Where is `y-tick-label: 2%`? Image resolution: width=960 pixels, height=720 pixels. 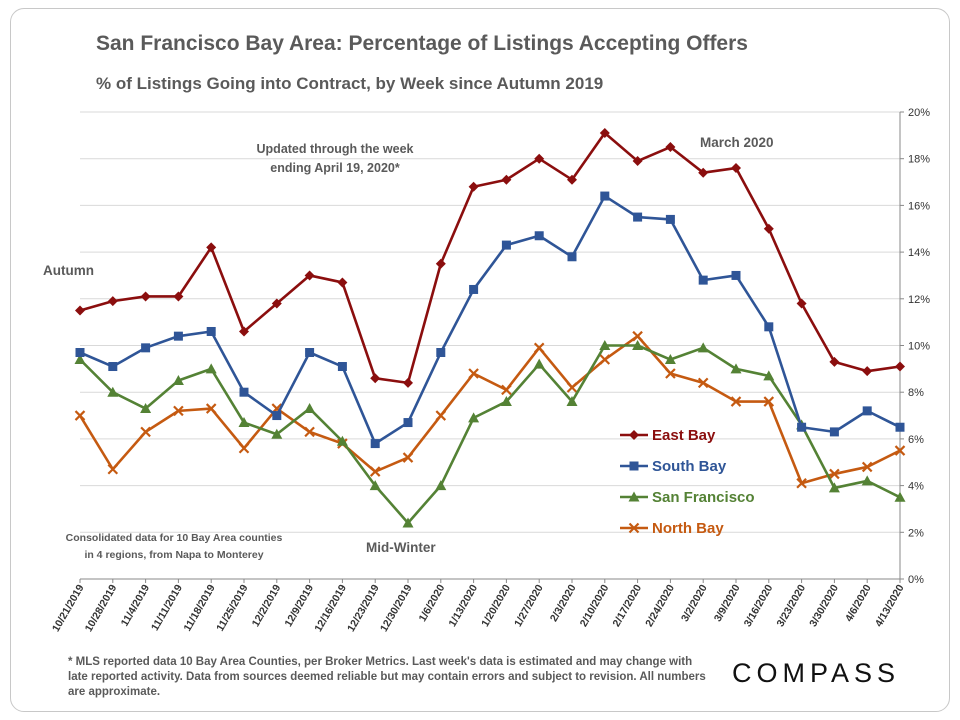
y-tick-label: 2% is located at coordinates (916, 533).